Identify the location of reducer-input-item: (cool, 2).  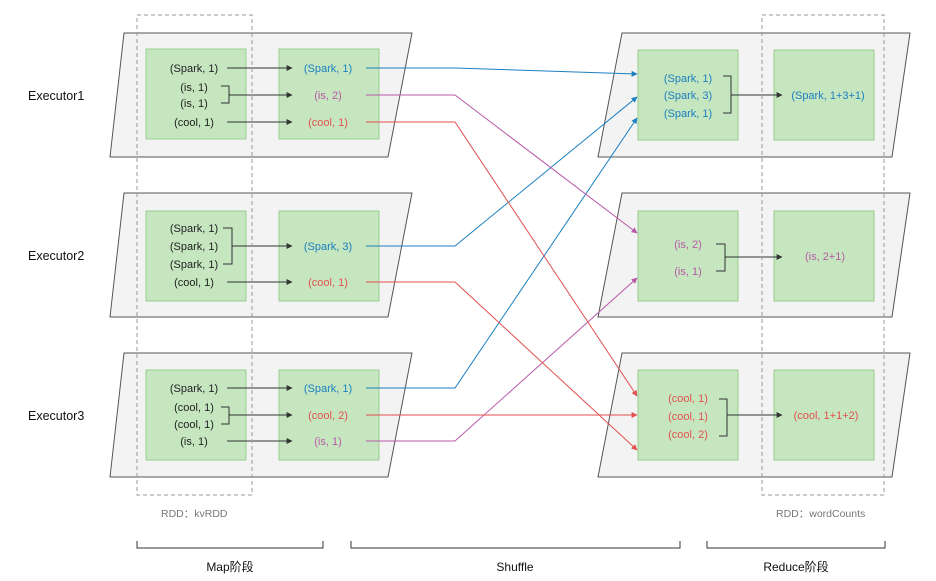
(688, 435).